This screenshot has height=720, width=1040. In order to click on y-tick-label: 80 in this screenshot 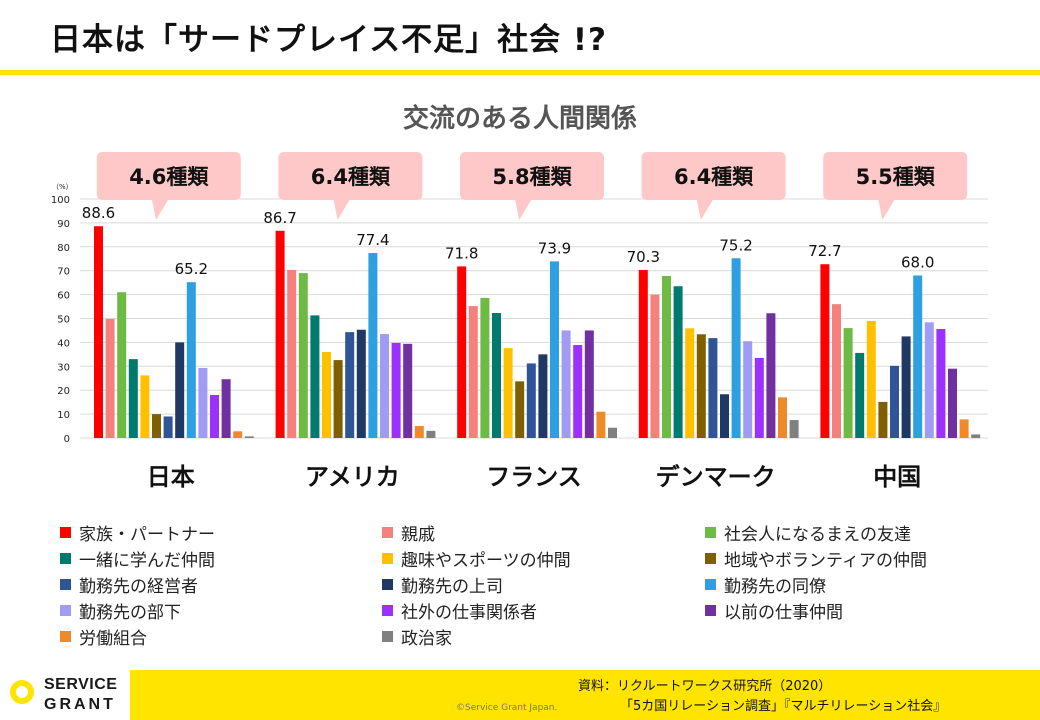, I will do `click(63, 248)`.